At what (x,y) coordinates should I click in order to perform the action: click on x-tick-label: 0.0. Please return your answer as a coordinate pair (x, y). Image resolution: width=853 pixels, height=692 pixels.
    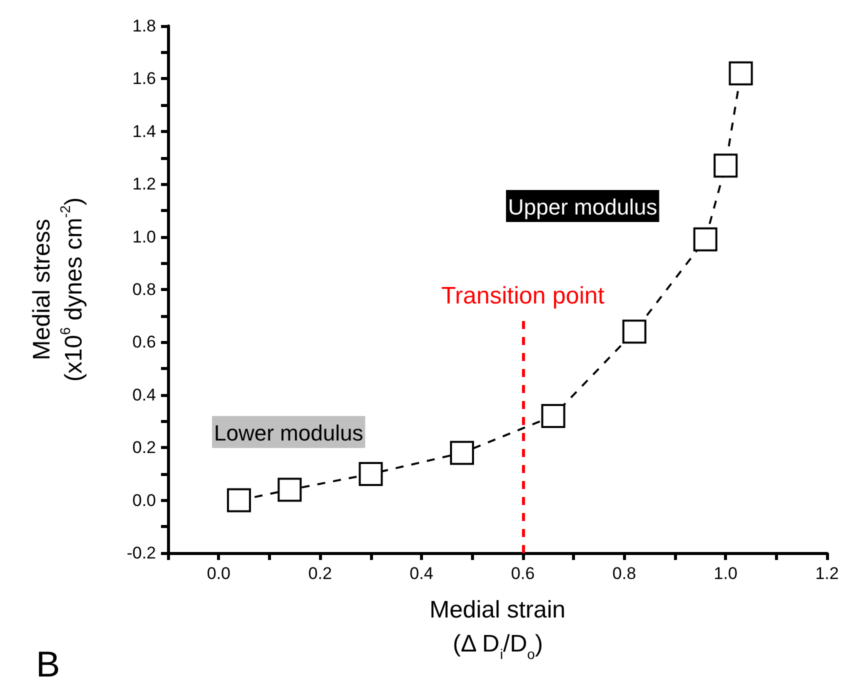
    Looking at the image, I should click on (218, 573).